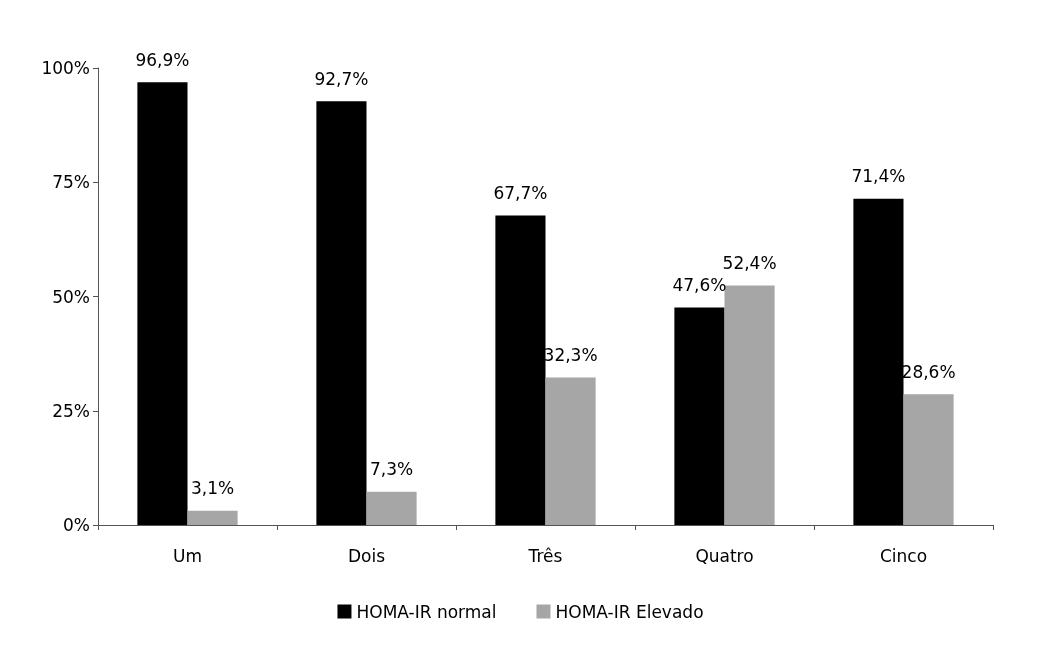  I want to click on data-label: 3,1%, so click(212, 488).